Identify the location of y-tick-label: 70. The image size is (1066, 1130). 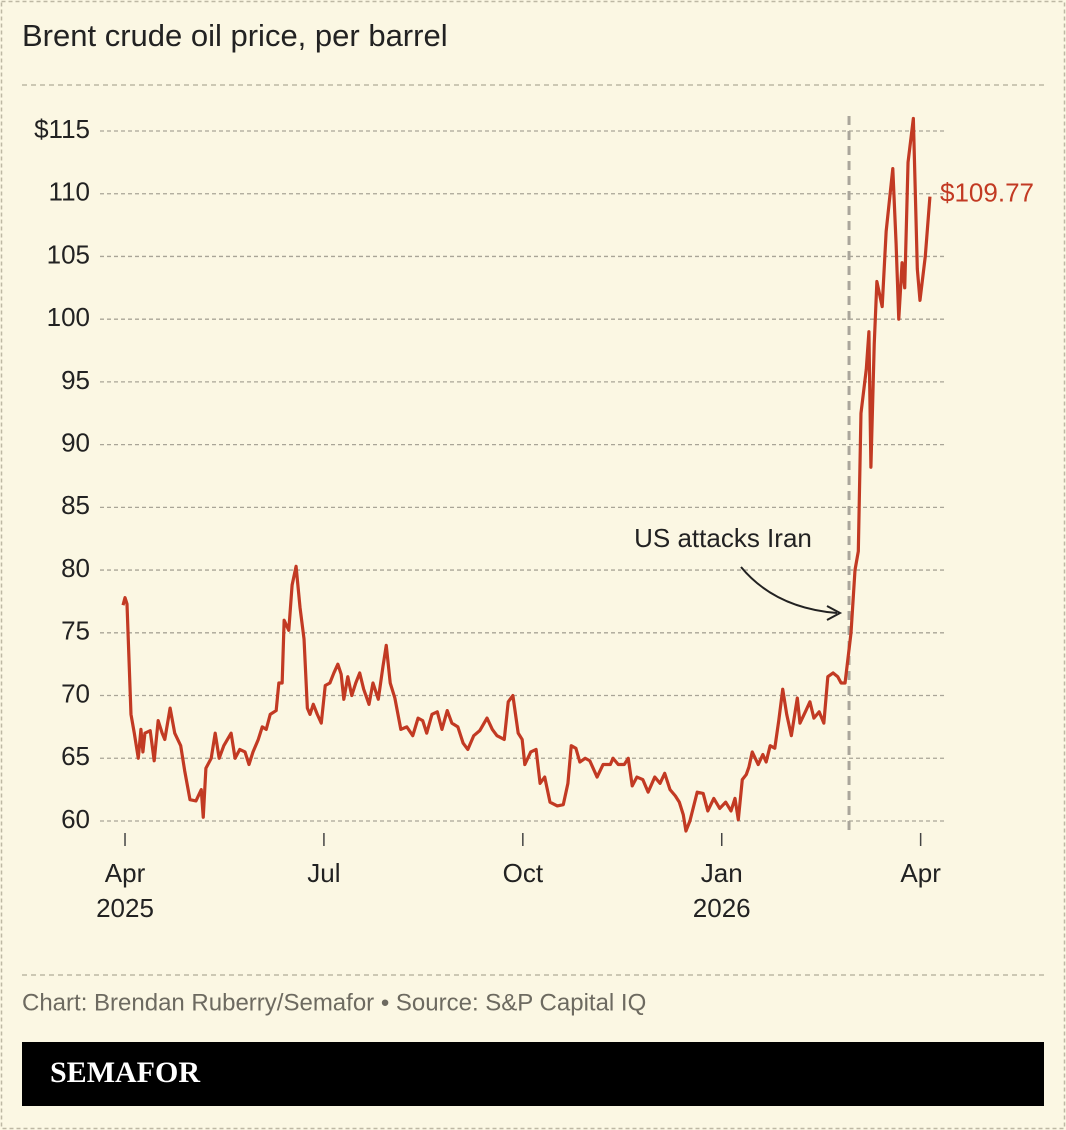
(75, 693).